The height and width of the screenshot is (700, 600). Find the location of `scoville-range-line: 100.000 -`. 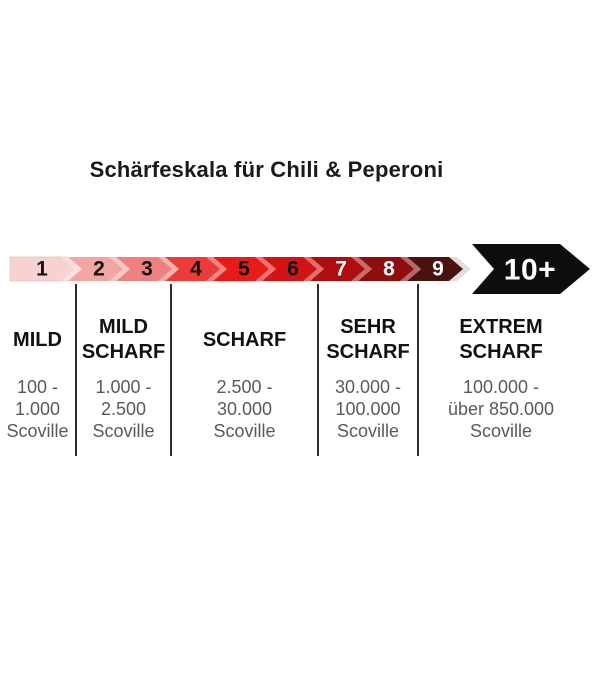

scoville-range-line: 100.000 - is located at coordinates (501, 387).